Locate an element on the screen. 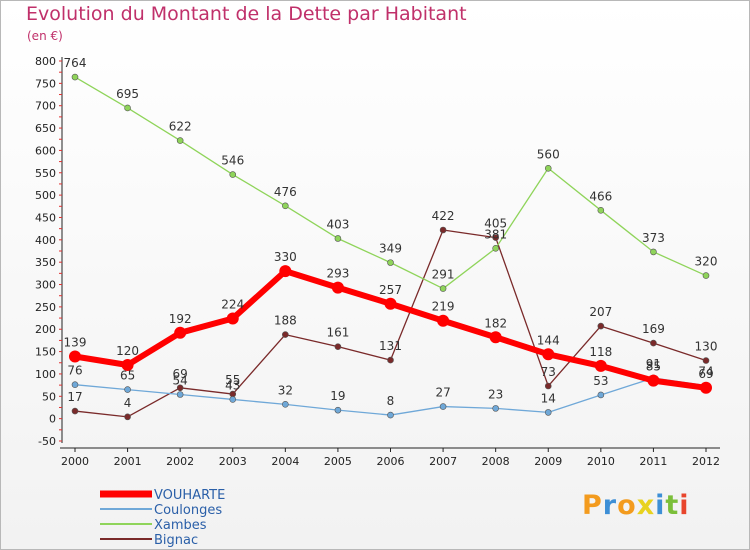  y-tick-label: 0 is located at coordinates (52, 419).